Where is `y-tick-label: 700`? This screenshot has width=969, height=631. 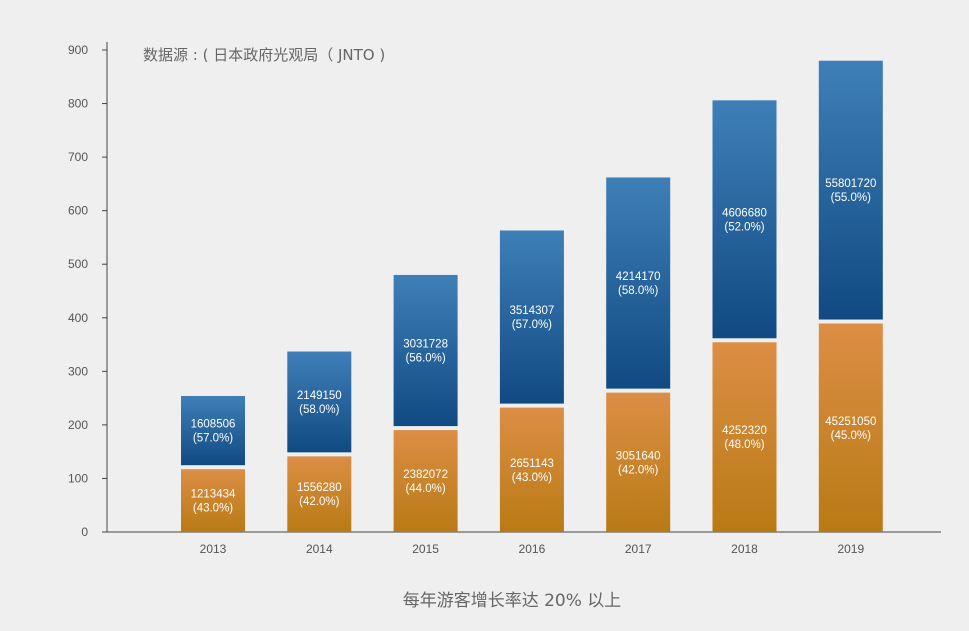 y-tick-label: 700 is located at coordinates (78, 157).